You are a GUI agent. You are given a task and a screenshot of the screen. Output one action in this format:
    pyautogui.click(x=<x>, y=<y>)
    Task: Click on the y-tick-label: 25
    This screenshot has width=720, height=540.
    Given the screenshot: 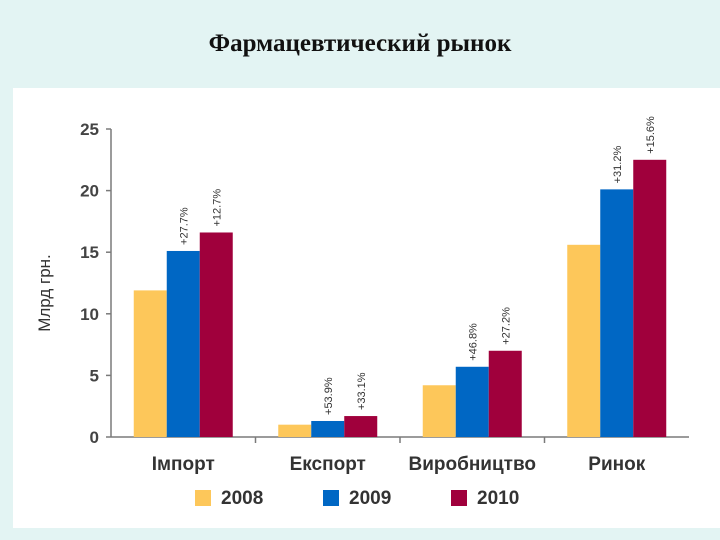 What is the action you would take?
    pyautogui.click(x=89, y=129)
    